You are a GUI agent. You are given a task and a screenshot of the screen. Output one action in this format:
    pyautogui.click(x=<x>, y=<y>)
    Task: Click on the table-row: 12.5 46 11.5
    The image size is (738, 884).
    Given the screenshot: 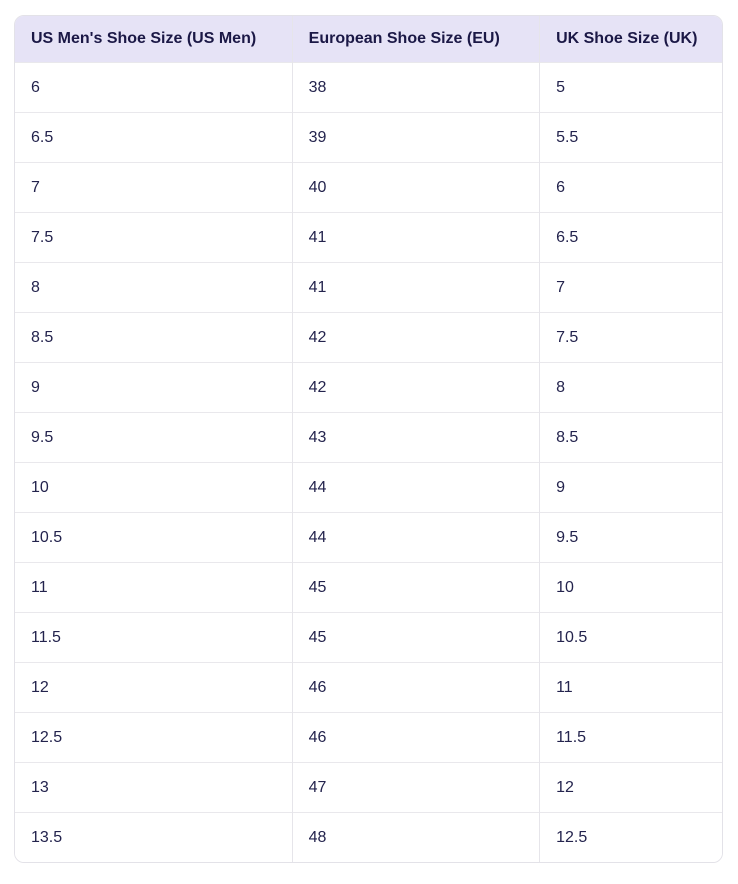 What is the action you would take?
    pyautogui.click(x=368, y=737)
    